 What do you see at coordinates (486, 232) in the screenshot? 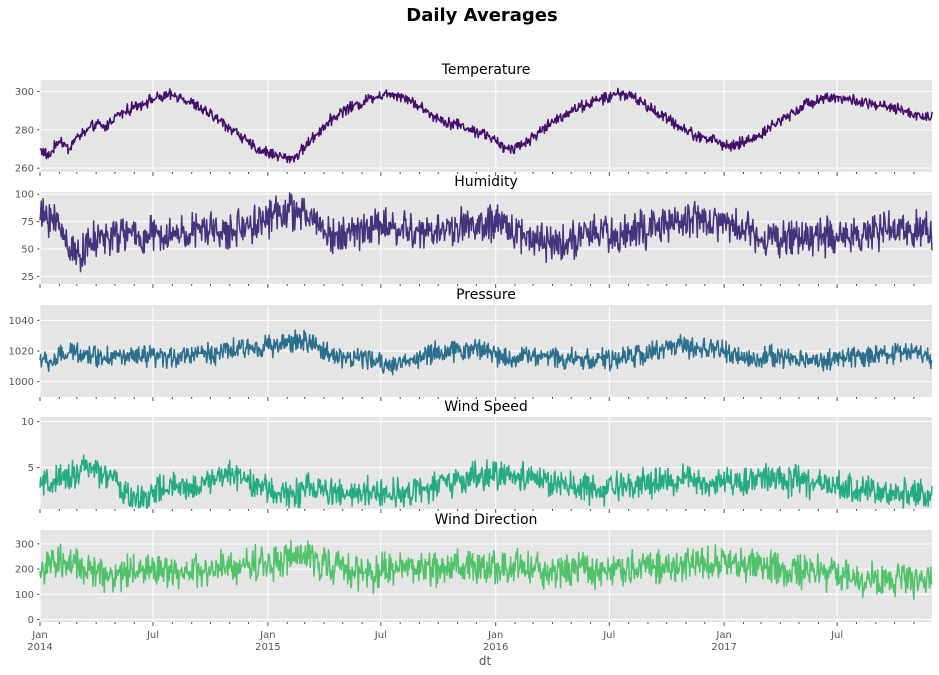
I see `series-line-humidity` at bounding box center [486, 232].